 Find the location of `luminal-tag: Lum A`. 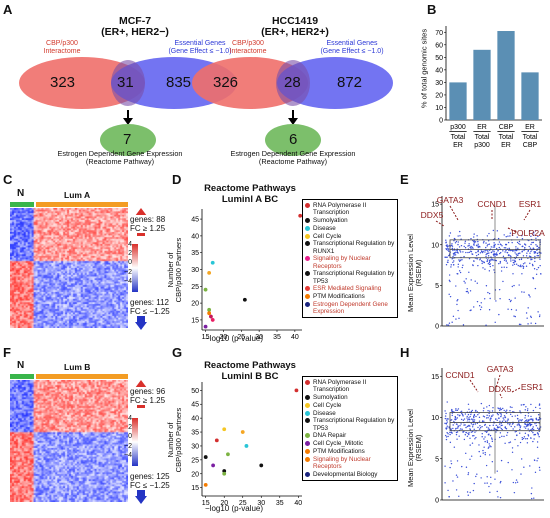

luminal-tag: Lum A is located at coordinates (77, 195).